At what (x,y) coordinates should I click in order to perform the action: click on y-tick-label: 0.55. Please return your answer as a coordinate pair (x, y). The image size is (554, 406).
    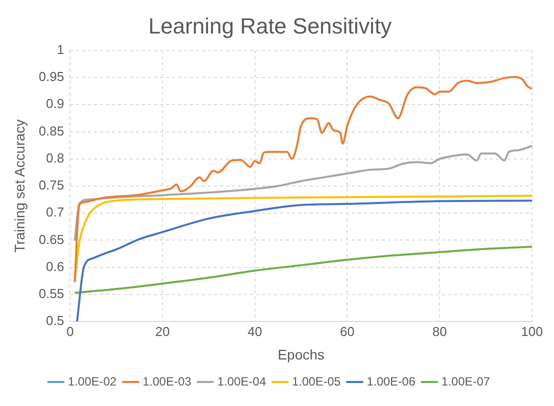
    Looking at the image, I should click on (51, 294).